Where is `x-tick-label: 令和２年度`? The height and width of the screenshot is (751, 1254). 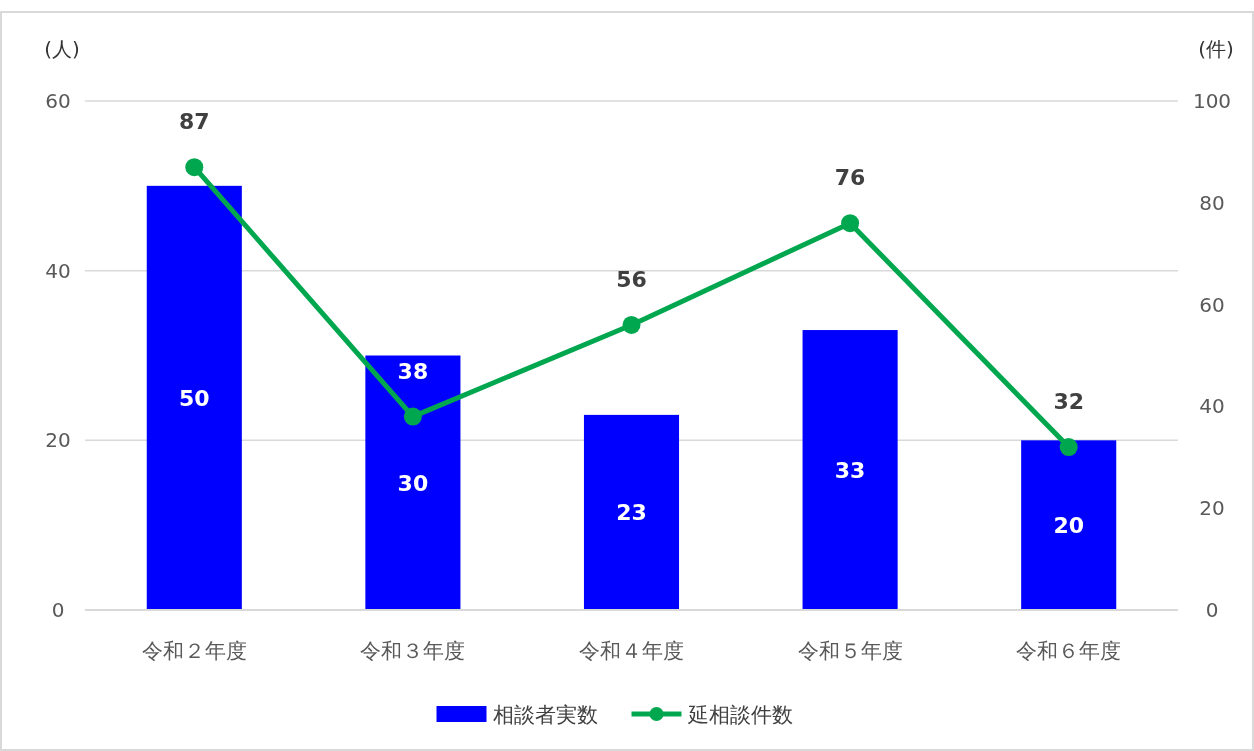 x-tick-label: 令和２年度 is located at coordinates (194, 651).